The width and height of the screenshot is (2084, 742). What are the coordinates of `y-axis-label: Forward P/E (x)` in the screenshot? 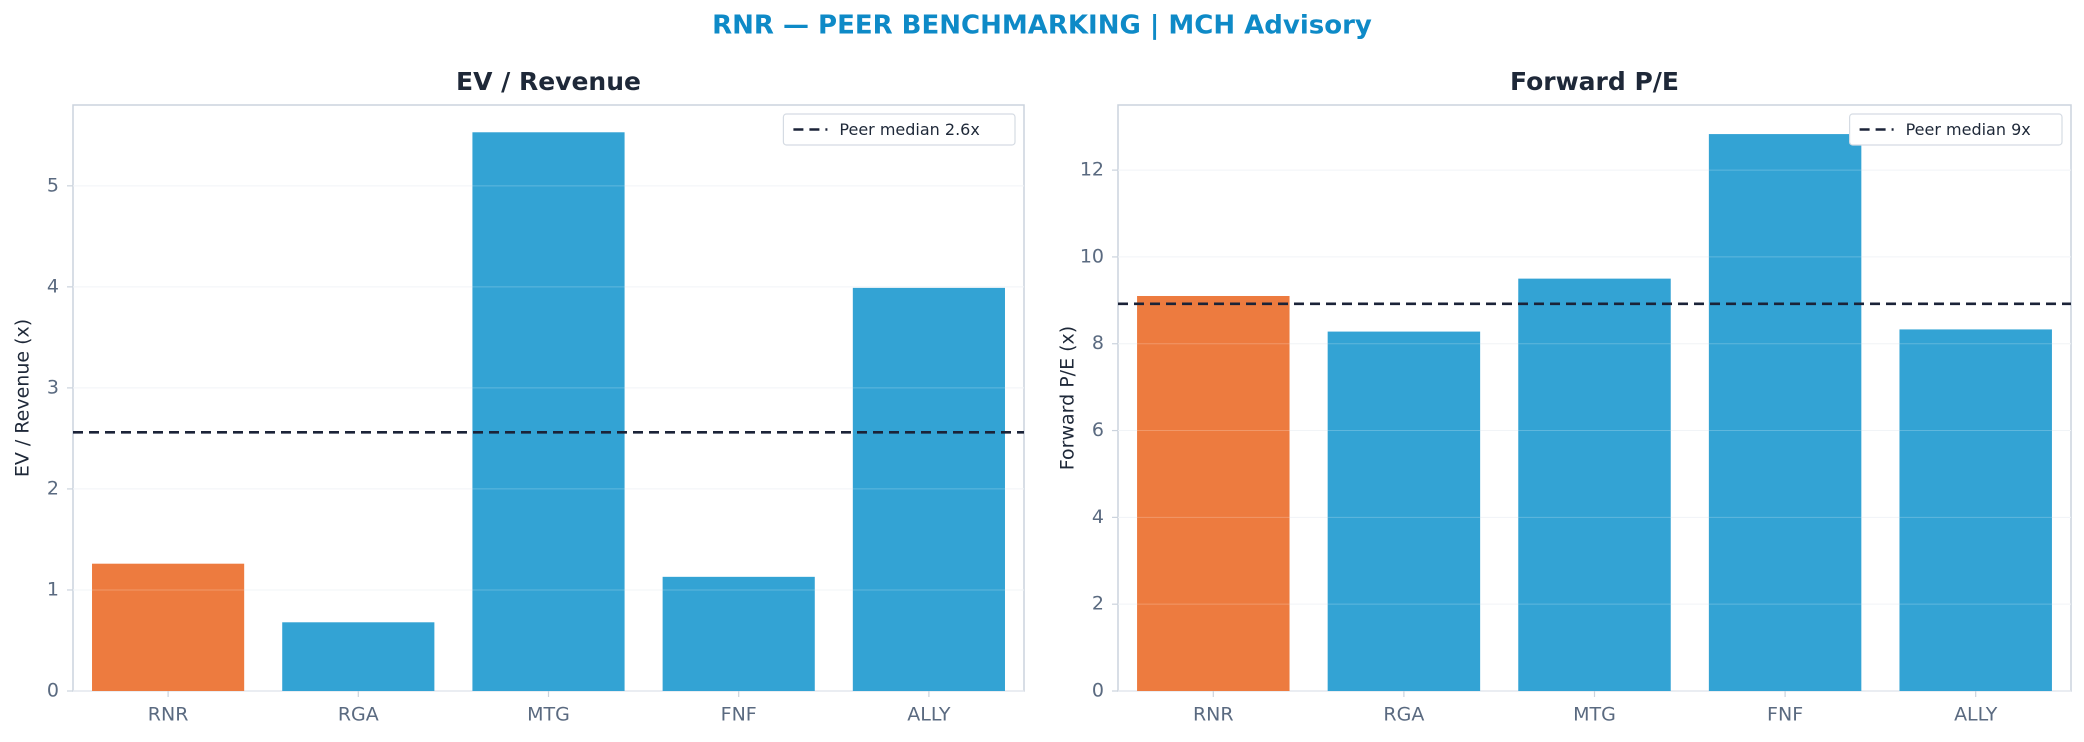 It's located at (1068, 398).